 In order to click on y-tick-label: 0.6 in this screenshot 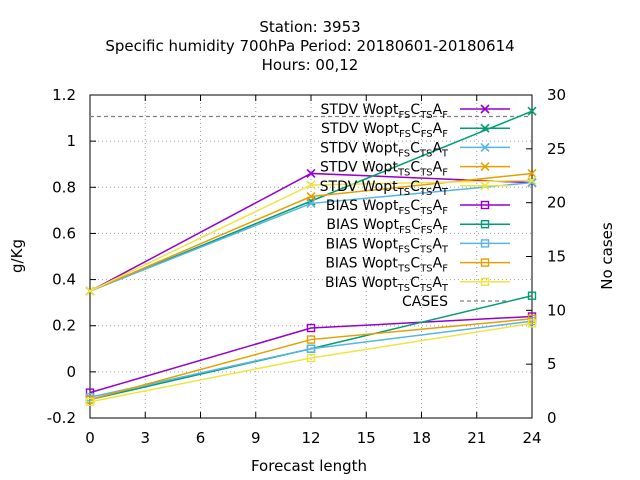, I will do `click(64, 233)`.